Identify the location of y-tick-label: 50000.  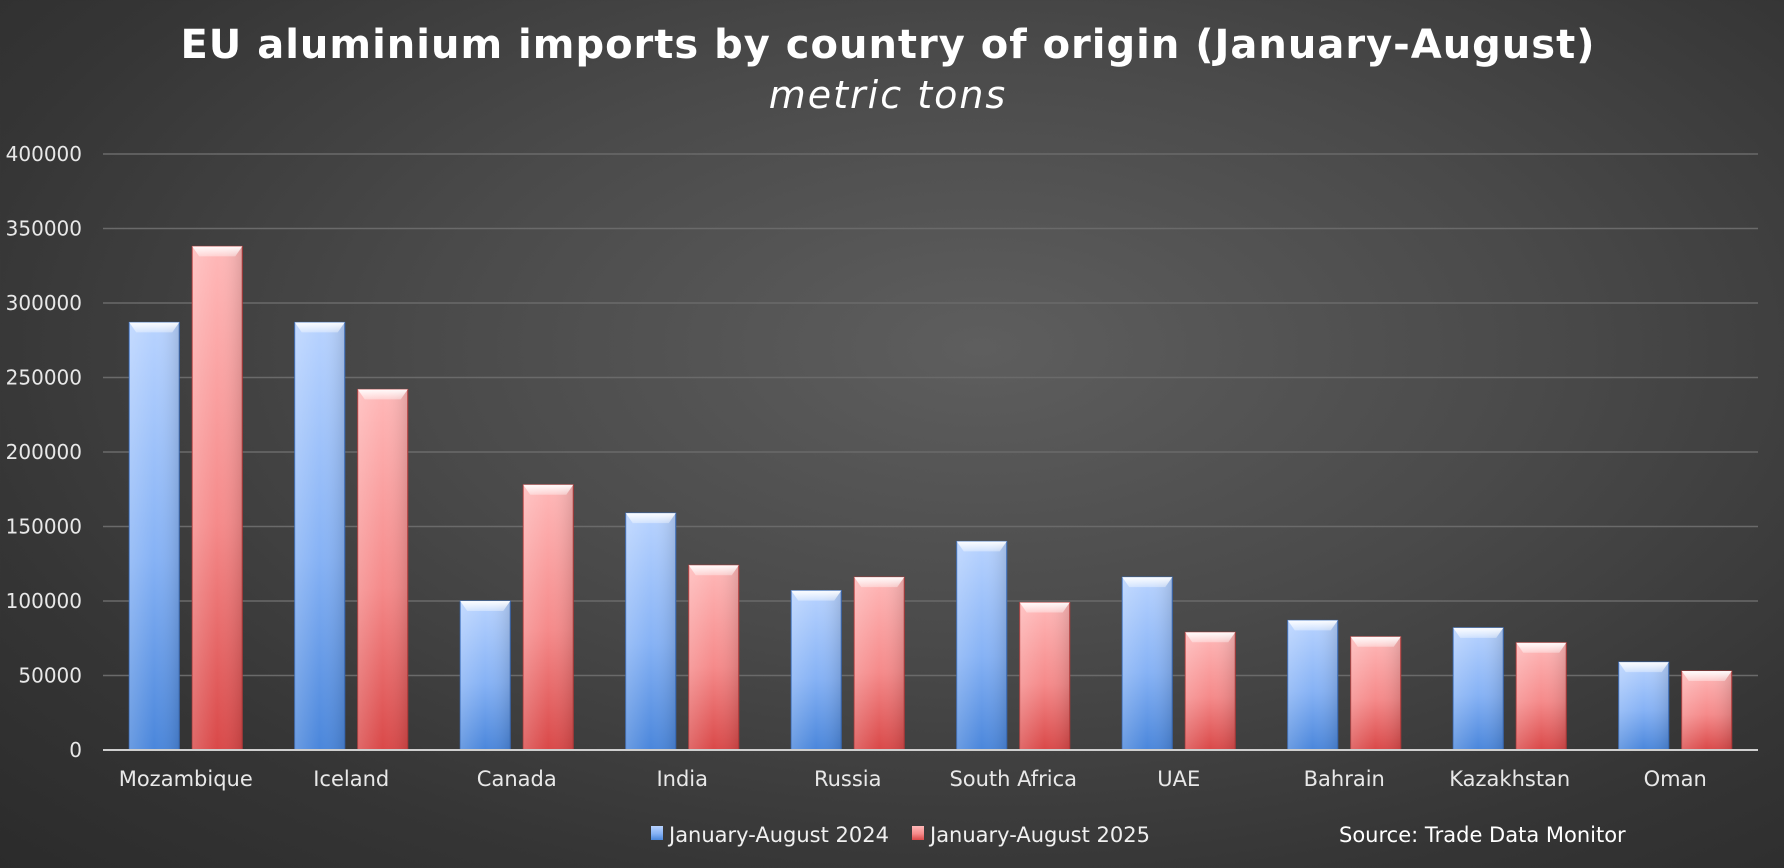
(50, 676).